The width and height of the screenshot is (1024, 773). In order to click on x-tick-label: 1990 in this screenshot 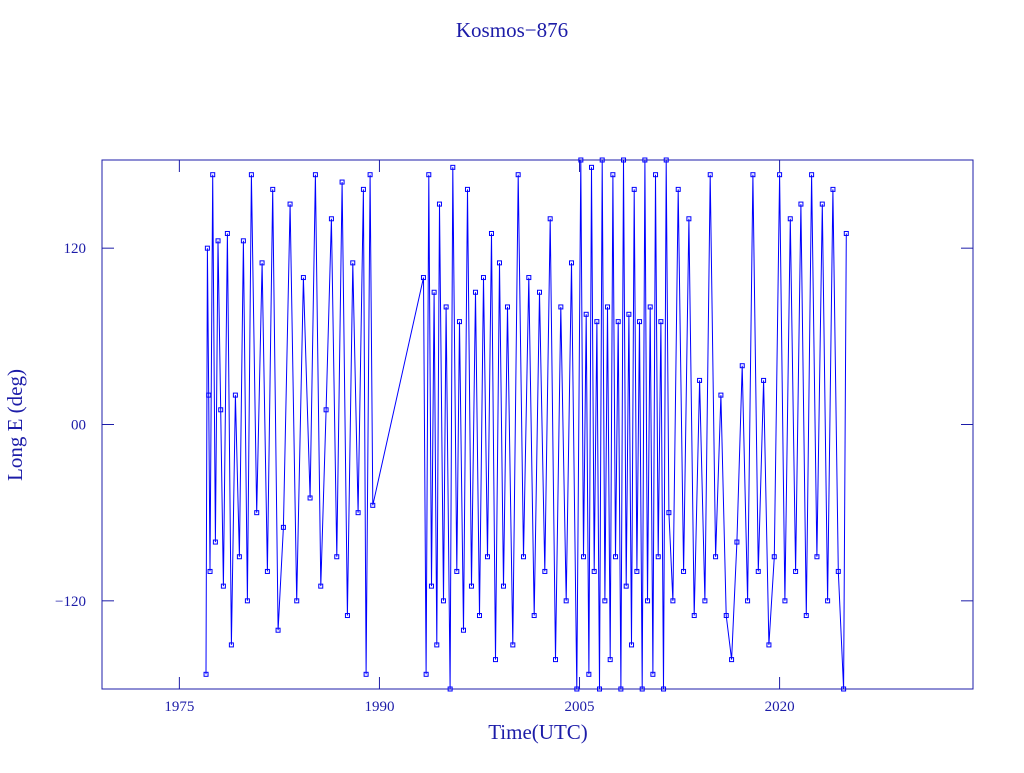, I will do `click(379, 707)`.